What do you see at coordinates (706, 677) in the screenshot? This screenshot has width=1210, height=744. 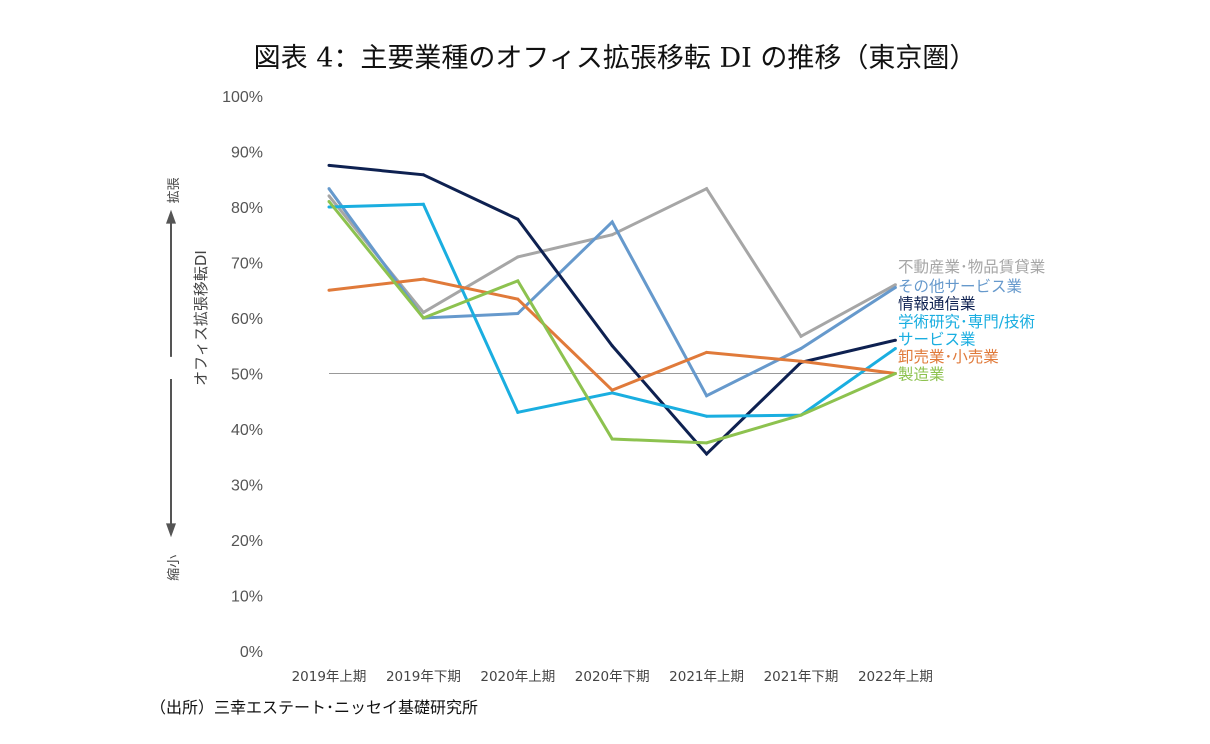 I see `x-tick-label: 2021年上期` at bounding box center [706, 677].